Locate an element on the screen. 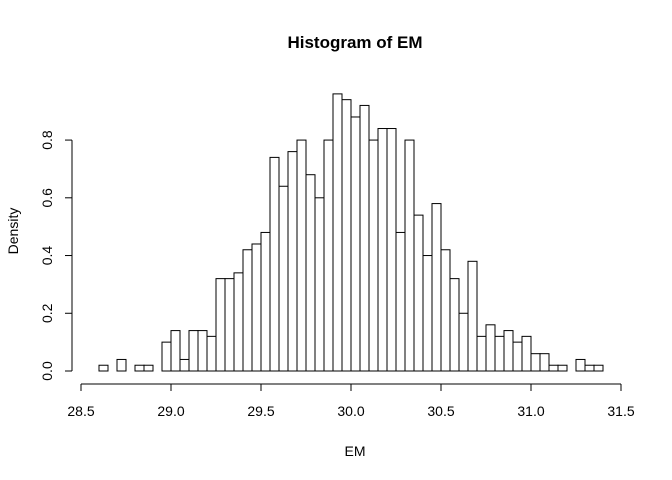  x-tick-label: 28.5 is located at coordinates (80, 411).